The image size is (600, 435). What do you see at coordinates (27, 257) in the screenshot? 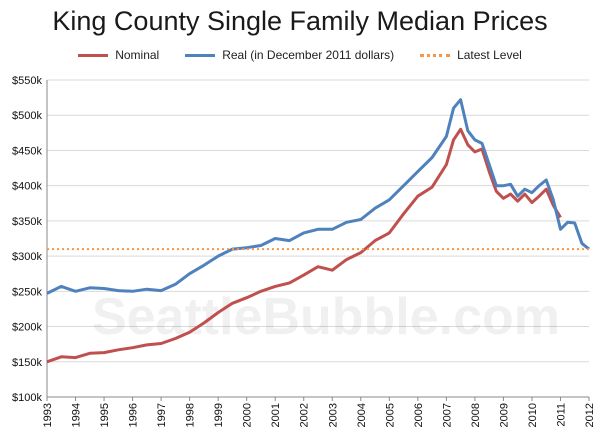
I see `y-tick-label: $300k` at bounding box center [27, 257].